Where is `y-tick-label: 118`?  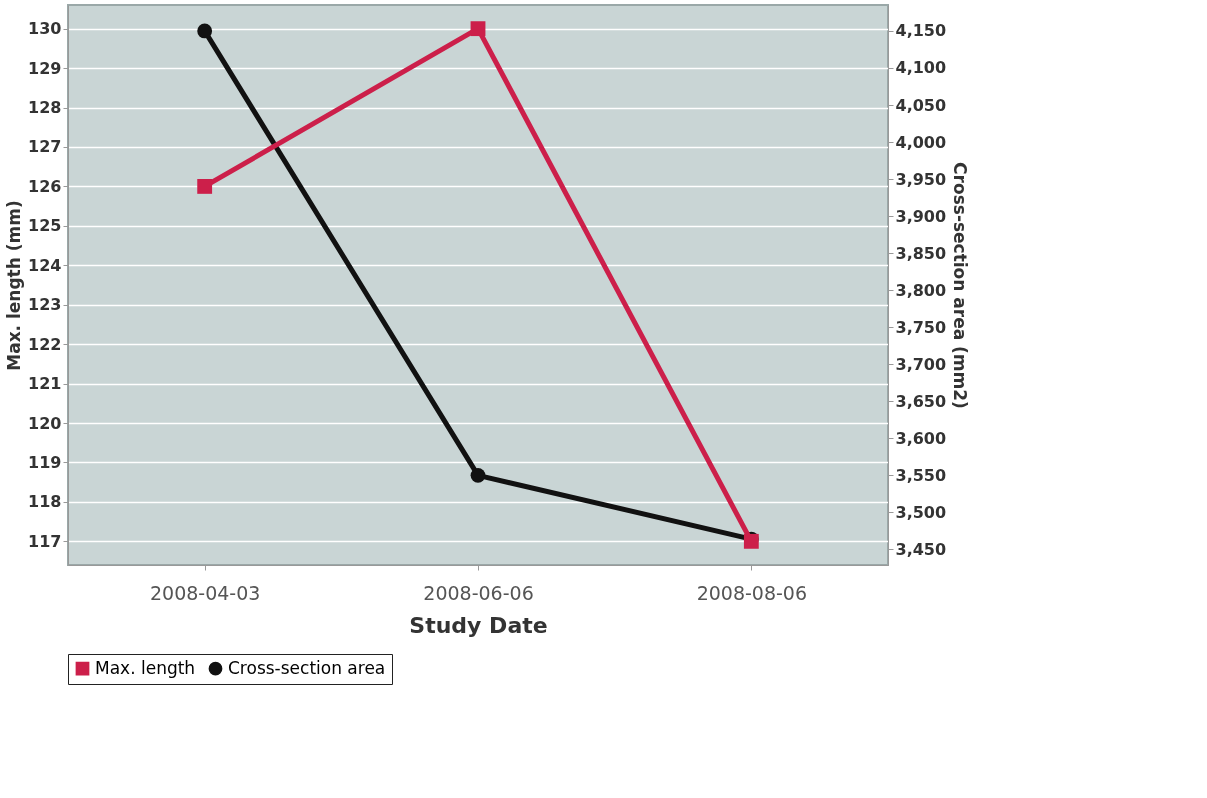 y-tick-label: 118 is located at coordinates (45, 502).